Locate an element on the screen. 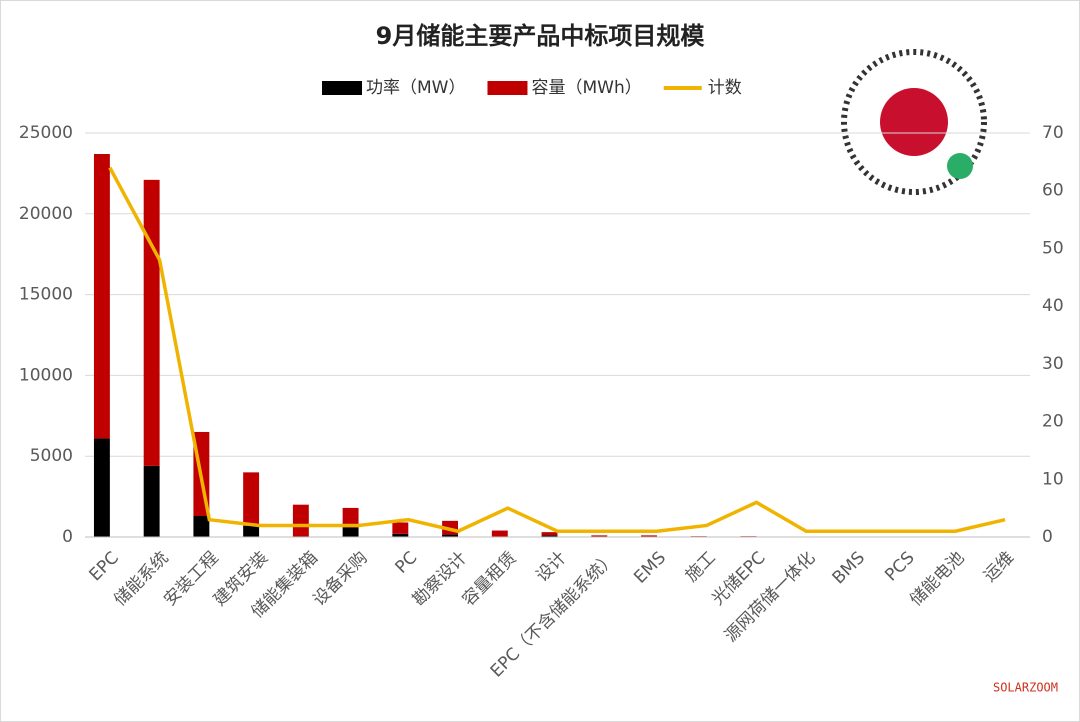  source: SOLARZOOM is located at coordinates (1025, 688).